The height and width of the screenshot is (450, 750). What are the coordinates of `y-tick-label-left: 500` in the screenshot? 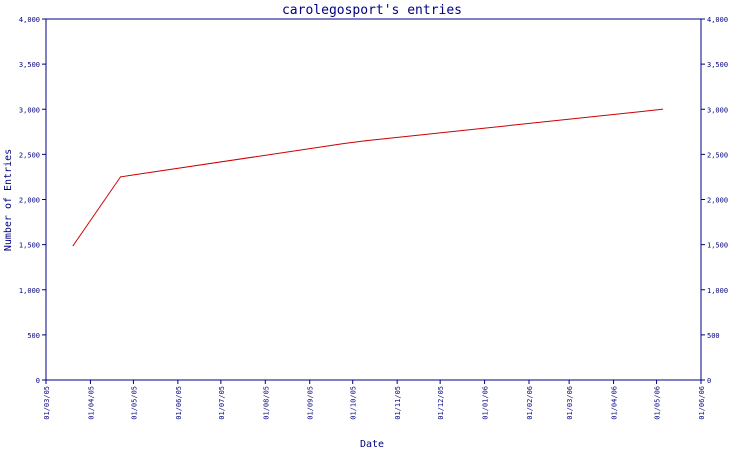 It's located at (33, 336).